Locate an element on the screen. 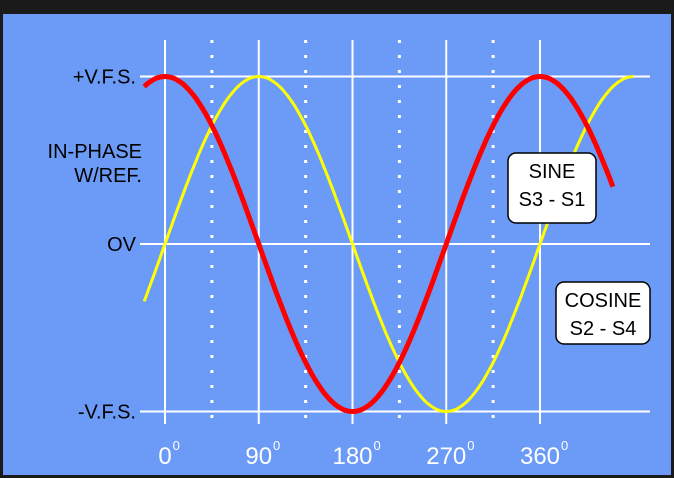 This screenshot has height=478, width=674. y-tick-label-2: -V.F.S. is located at coordinates (107, 413).